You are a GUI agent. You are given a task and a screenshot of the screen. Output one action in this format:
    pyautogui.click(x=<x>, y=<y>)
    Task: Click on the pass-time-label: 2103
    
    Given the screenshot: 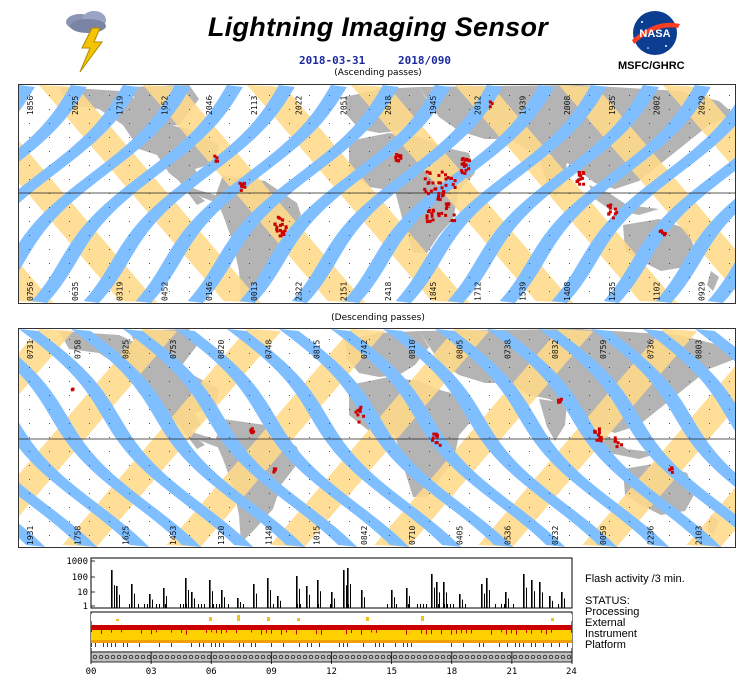 What is the action you would take?
    pyautogui.click(x=698, y=535)
    